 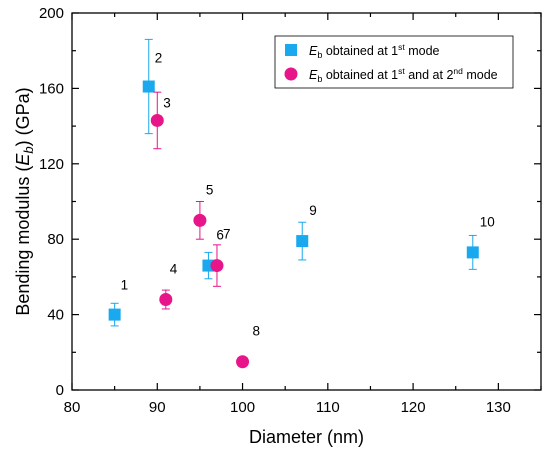 I want to click on x-tick-label: 110, so click(x=328, y=407).